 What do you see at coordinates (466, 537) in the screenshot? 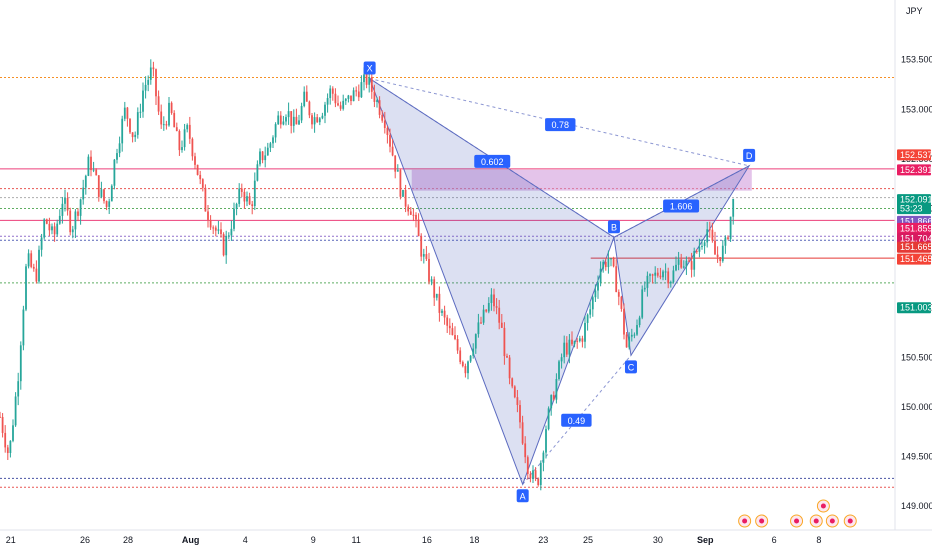
I see `time-axis: 21 26 28 Aug 4 9 11 16 18 23 25 30 Sep 6 8` at bounding box center [466, 537].